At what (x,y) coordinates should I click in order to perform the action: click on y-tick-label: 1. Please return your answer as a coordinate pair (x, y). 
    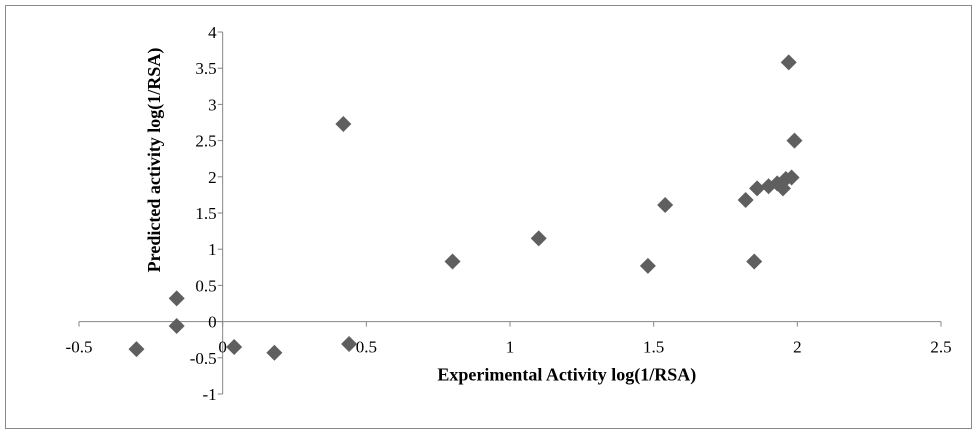
    Looking at the image, I should click on (212, 249).